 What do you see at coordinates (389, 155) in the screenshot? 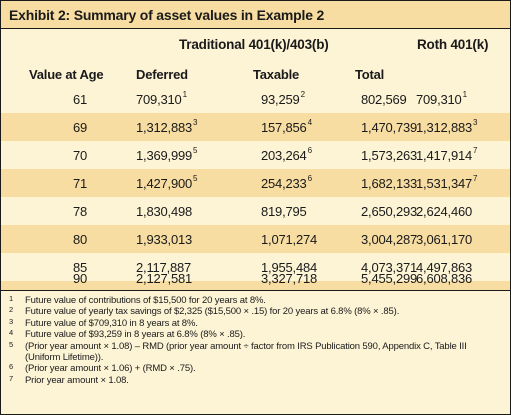
I see `total-cell: 1,573,263` at bounding box center [389, 155].